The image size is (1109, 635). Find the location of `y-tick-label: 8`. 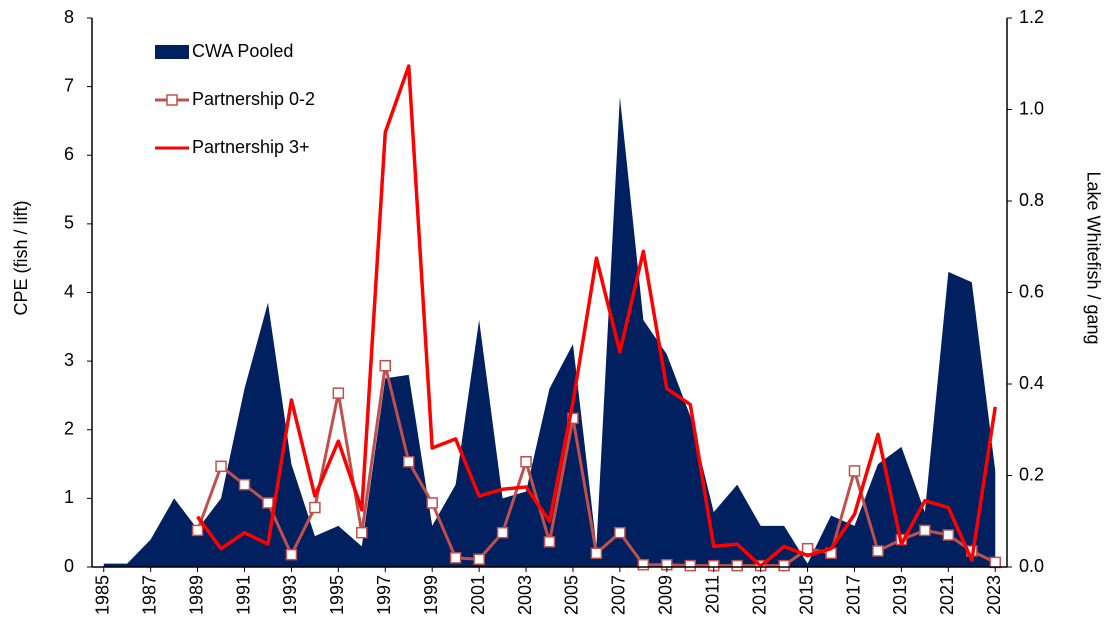

y-tick-label: 8 is located at coordinates (69, 17).